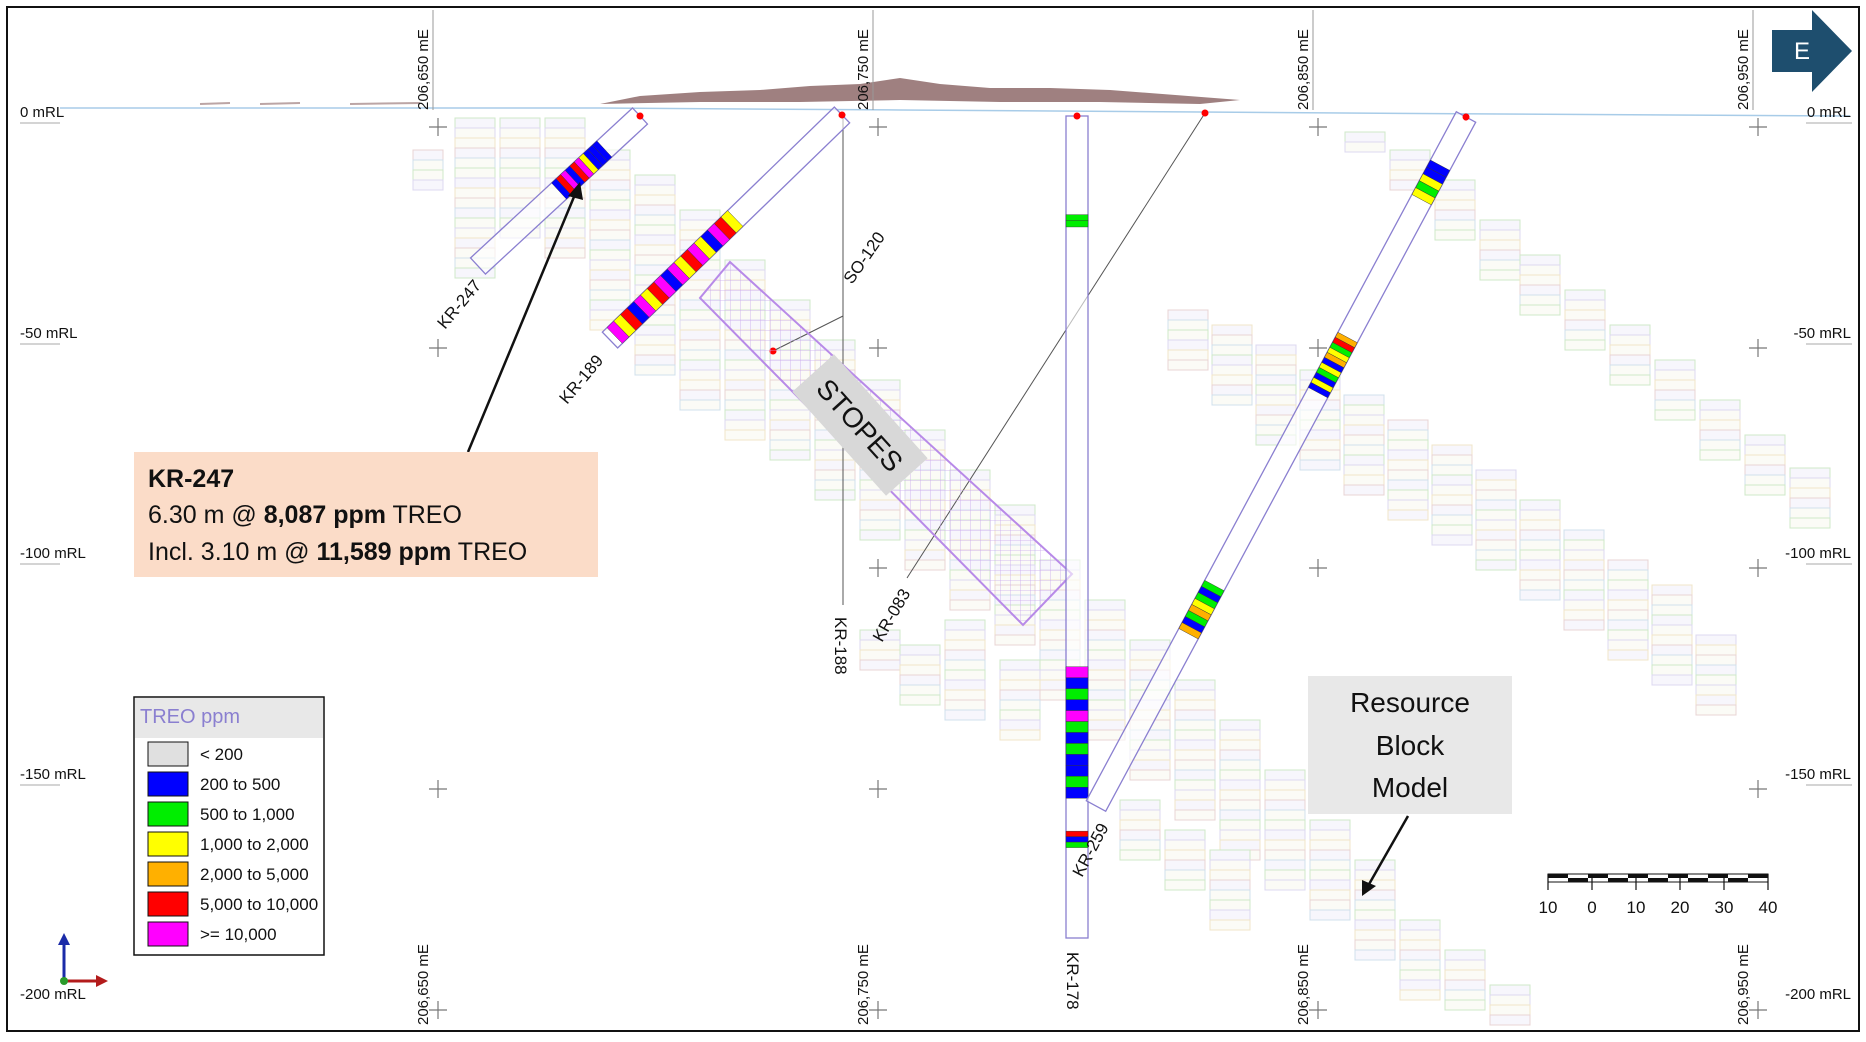  What do you see at coordinates (1822, 333) in the screenshot?
I see `rl-label-right-2: -50 mRL` at bounding box center [1822, 333].